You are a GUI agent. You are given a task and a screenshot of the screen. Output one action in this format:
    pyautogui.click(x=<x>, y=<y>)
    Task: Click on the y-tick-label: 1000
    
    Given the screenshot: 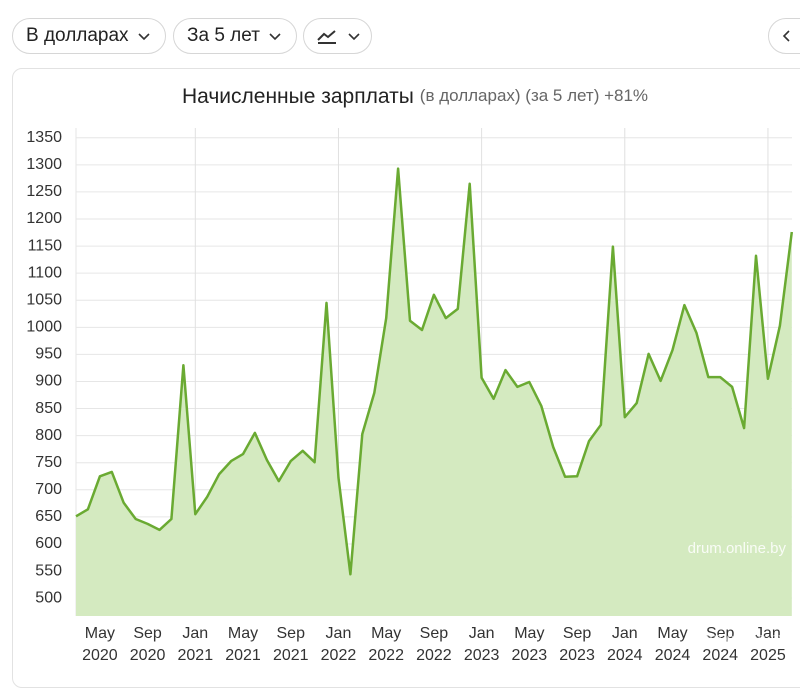 What is the action you would take?
    pyautogui.click(x=44, y=327)
    